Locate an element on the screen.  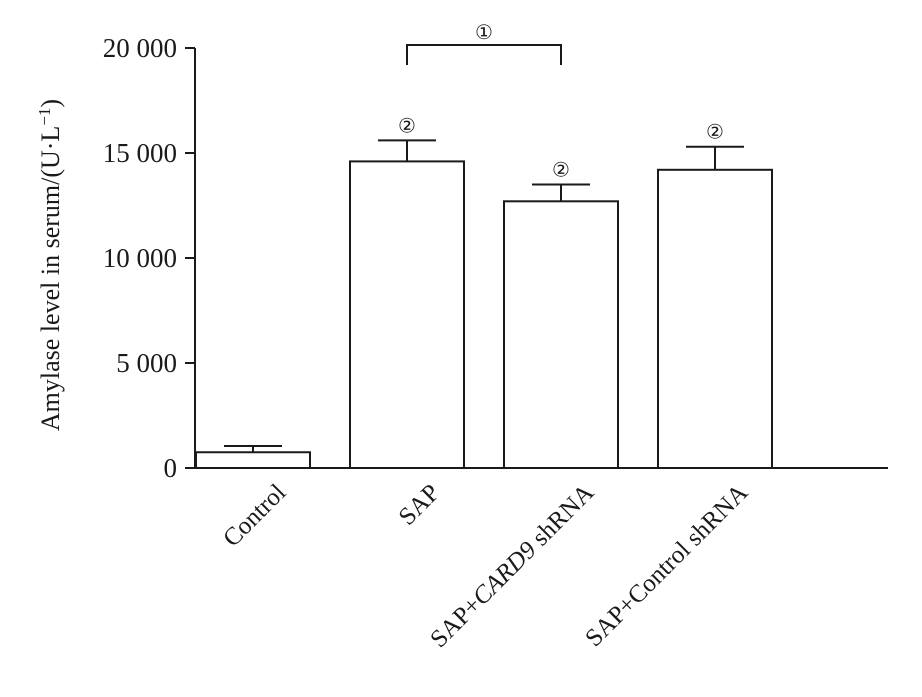
y-tick-label: 0 is located at coordinates (171, 468).